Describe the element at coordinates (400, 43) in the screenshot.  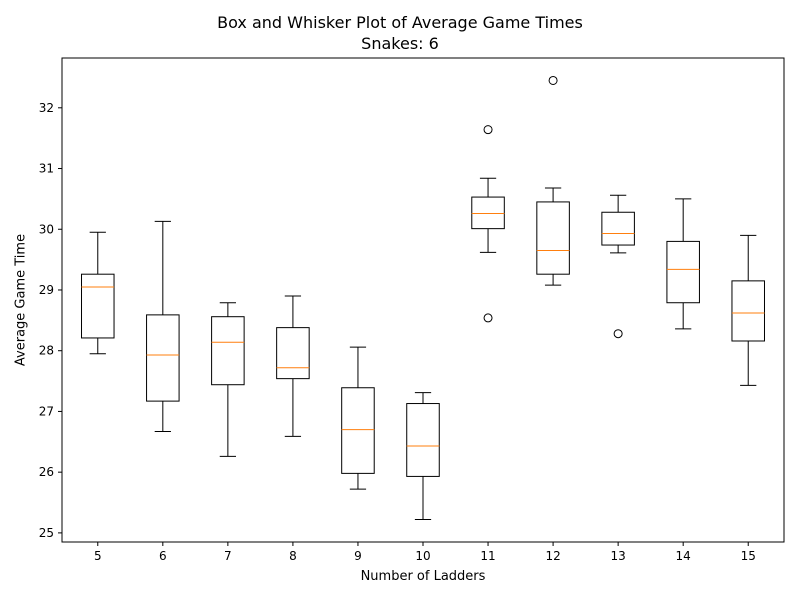
I see `chart-subtitle: Snakes: 6` at that location.